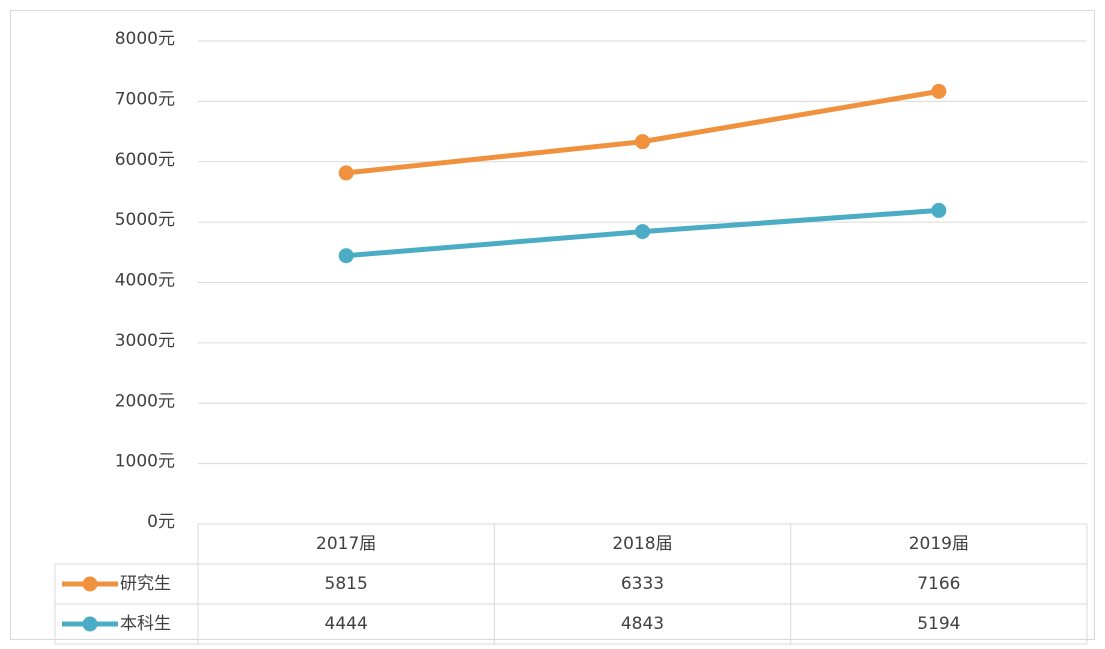 The height and width of the screenshot is (649, 1105). Describe the element at coordinates (145, 160) in the screenshot. I see `y-tick-label: 6000元` at that location.